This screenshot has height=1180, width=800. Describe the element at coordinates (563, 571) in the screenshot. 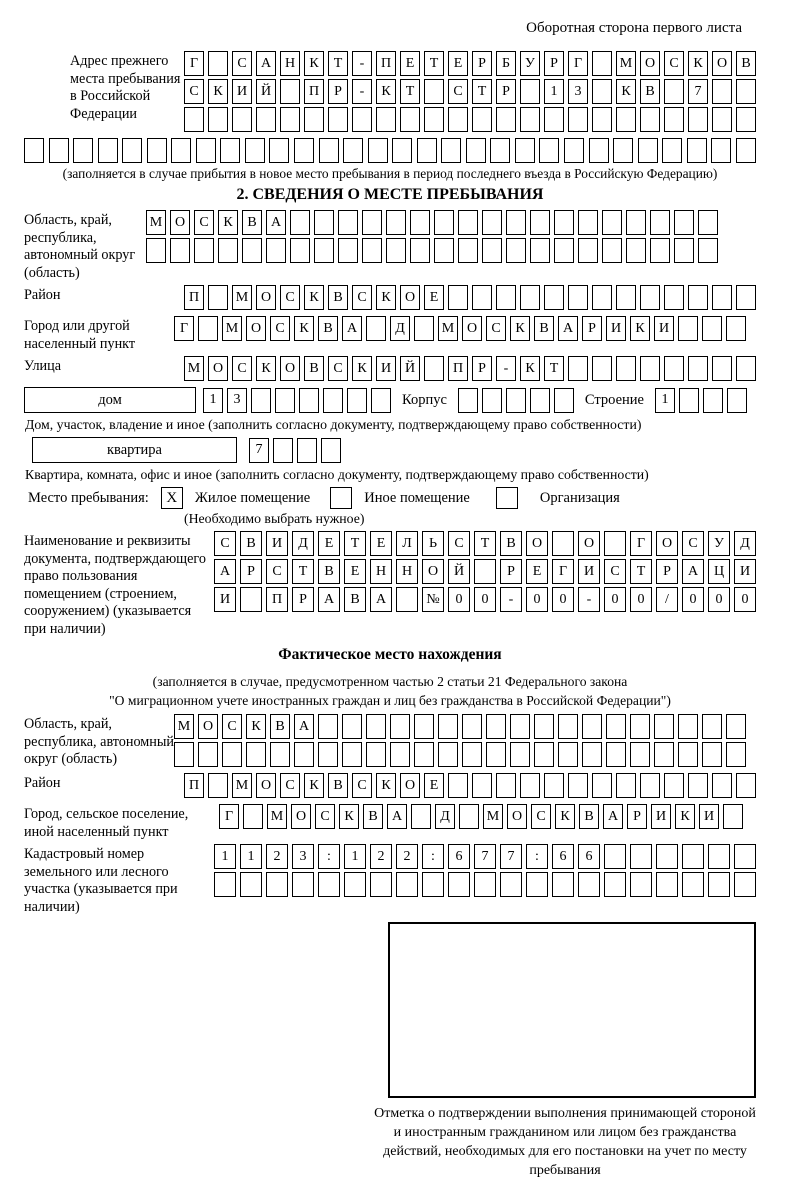

I see `char-cell: Г` at that location.